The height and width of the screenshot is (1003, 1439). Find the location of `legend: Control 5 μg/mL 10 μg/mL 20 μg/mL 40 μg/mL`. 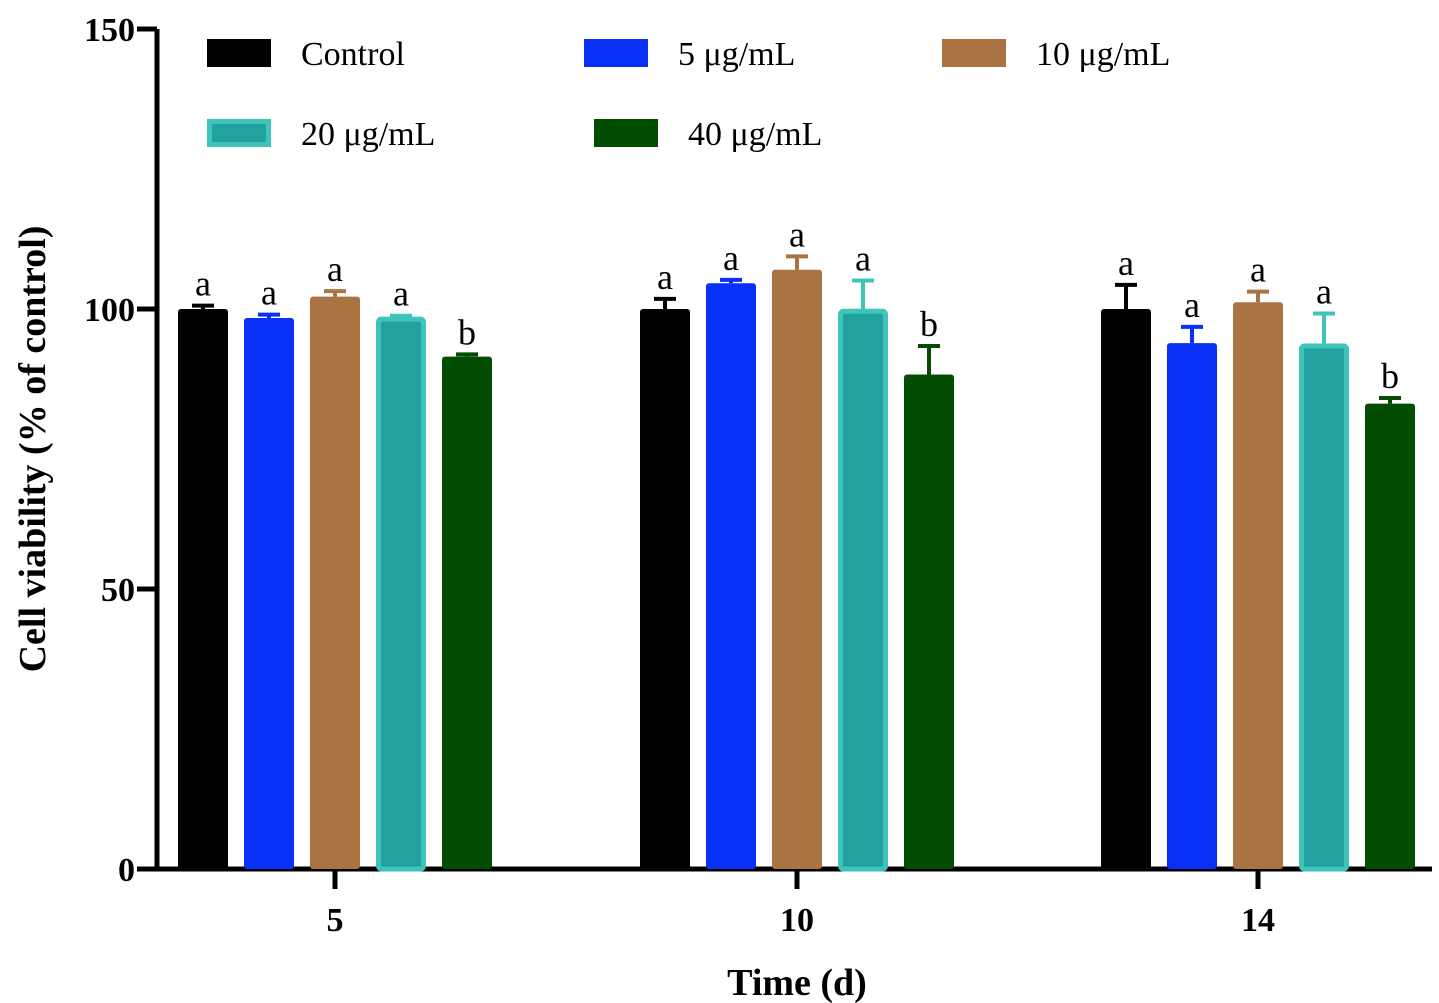

legend: Control 5 μg/mL 10 μg/mL 20 μg/mL 40 μg/mL is located at coordinates (688, 94).